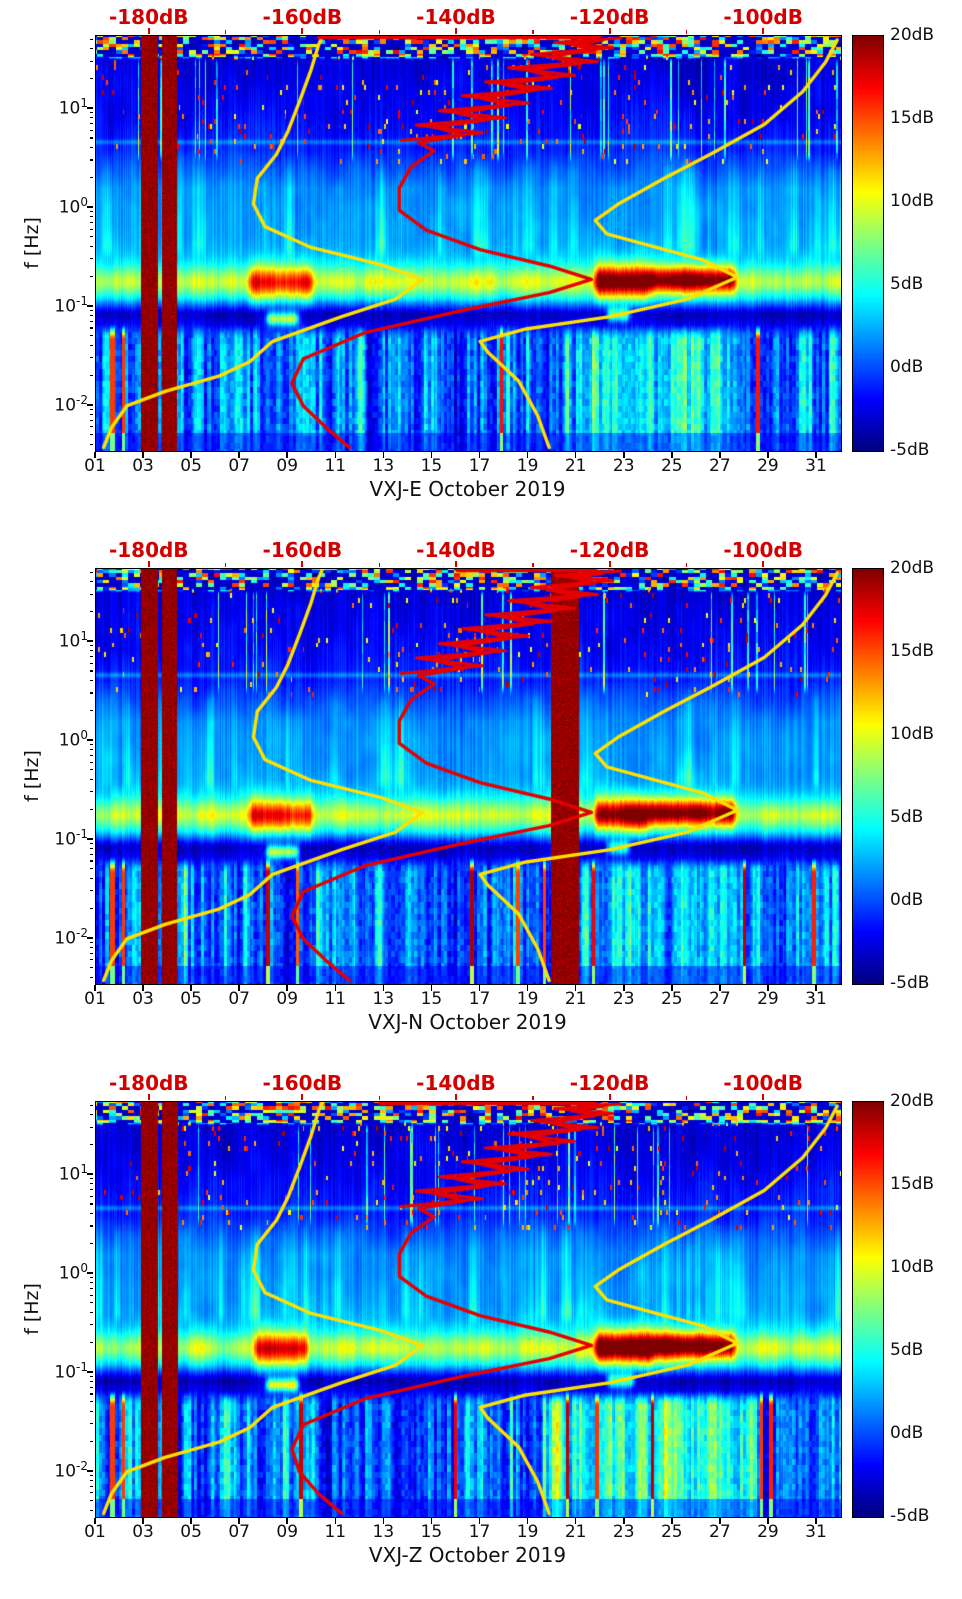 The height and width of the screenshot is (1599, 962). What do you see at coordinates (623, 1532) in the screenshot?
I see `x-tick-label: 23` at bounding box center [623, 1532].